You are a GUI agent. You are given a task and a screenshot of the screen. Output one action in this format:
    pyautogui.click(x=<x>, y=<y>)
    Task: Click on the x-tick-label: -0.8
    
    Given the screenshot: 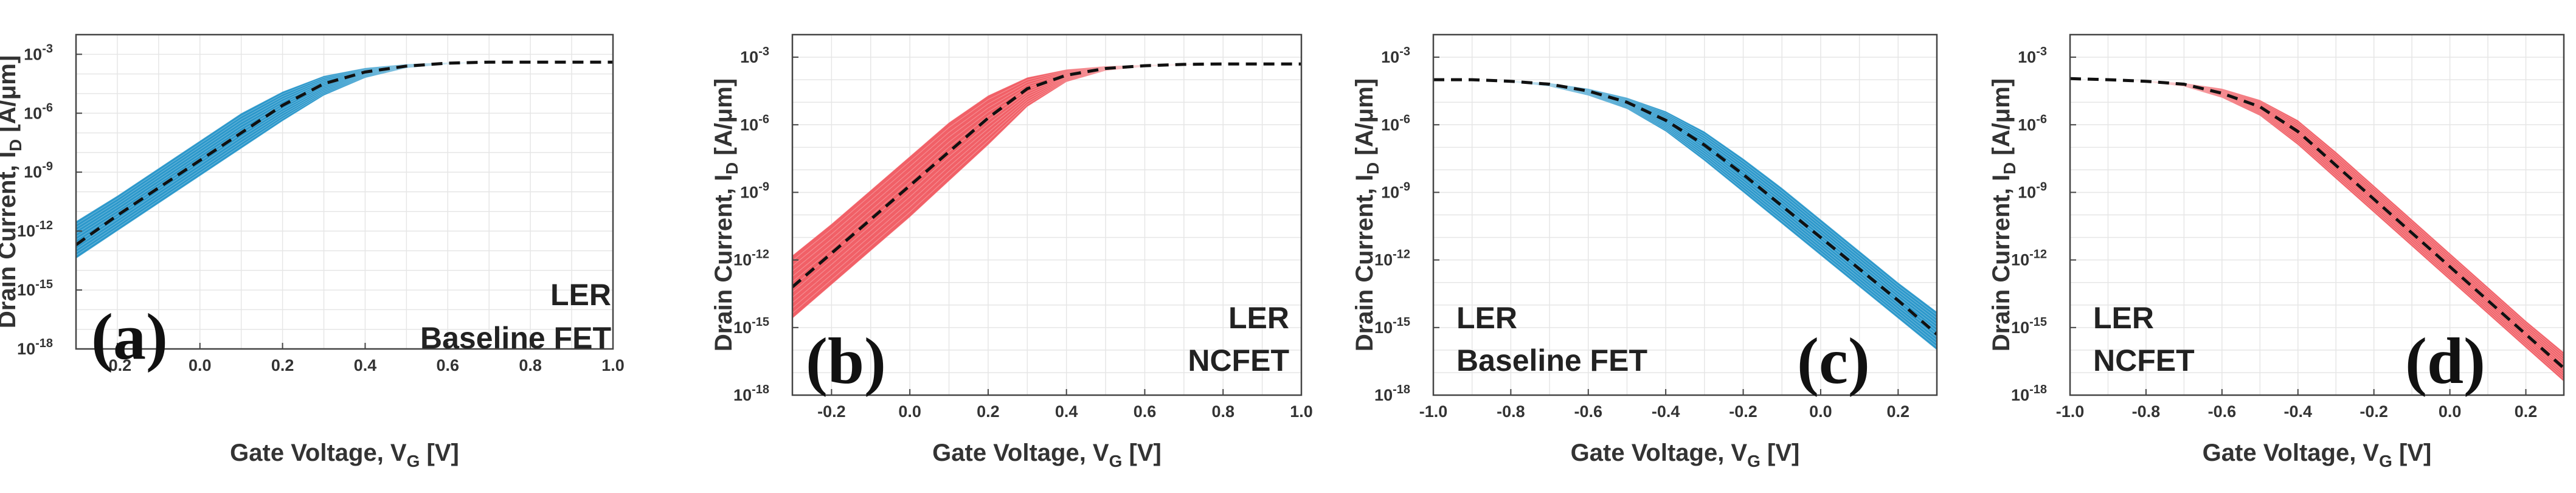 What is the action you would take?
    pyautogui.click(x=1511, y=411)
    